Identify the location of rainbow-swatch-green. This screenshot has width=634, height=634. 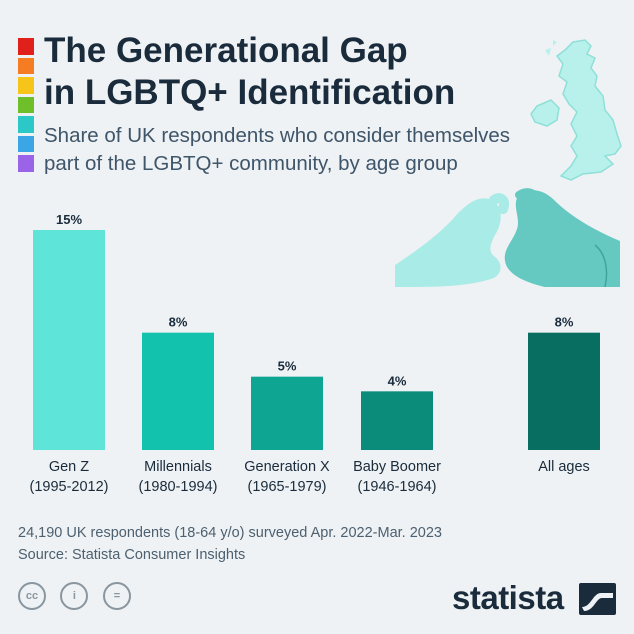
(26, 104).